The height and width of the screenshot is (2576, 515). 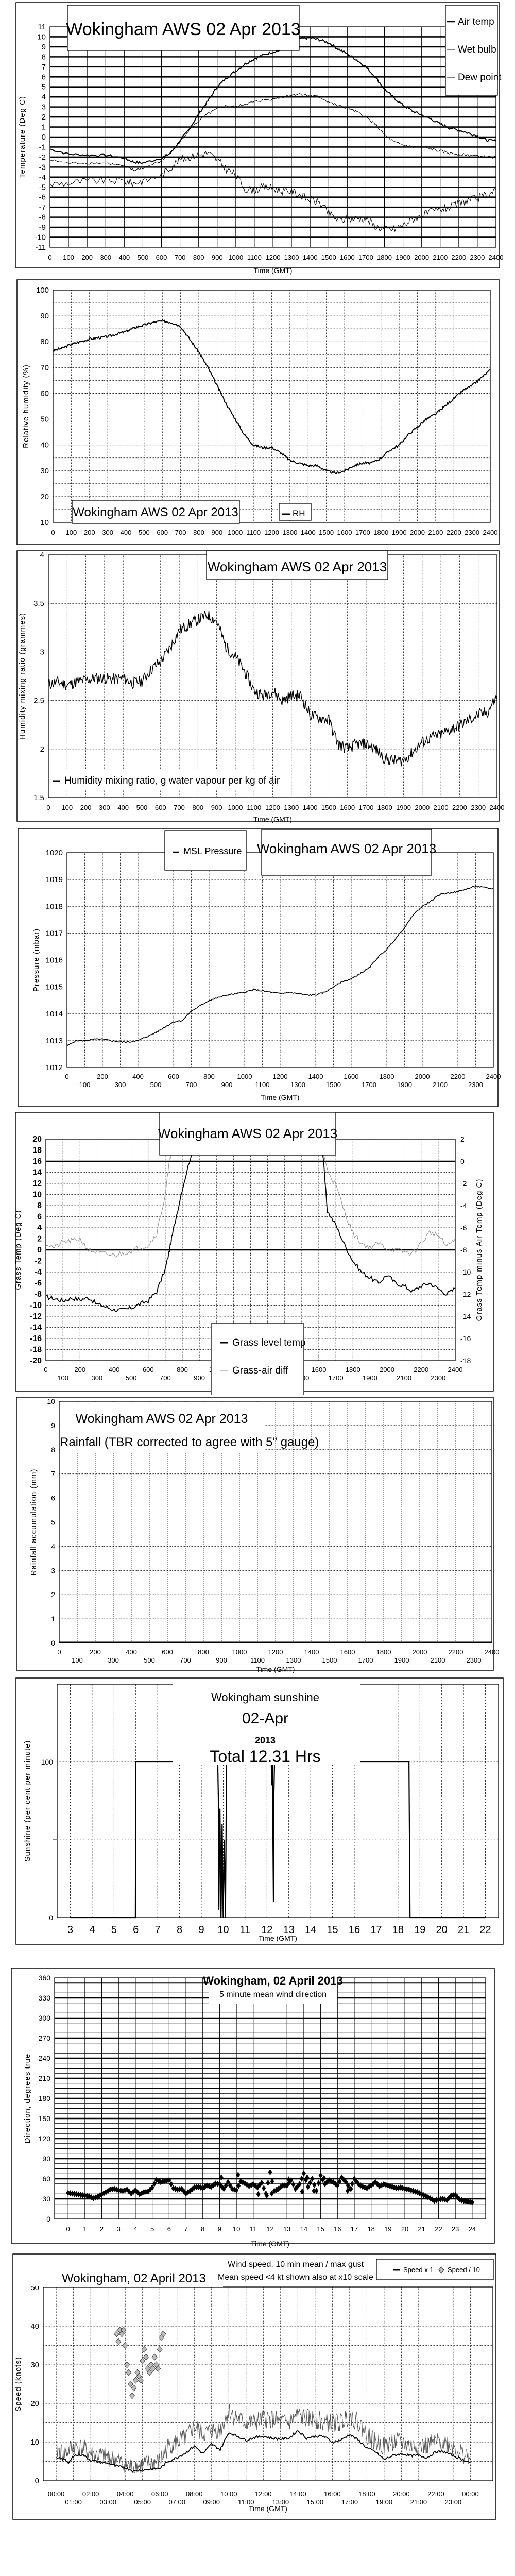 I want to click on y-tick-label: 1018, so click(x=54, y=906).